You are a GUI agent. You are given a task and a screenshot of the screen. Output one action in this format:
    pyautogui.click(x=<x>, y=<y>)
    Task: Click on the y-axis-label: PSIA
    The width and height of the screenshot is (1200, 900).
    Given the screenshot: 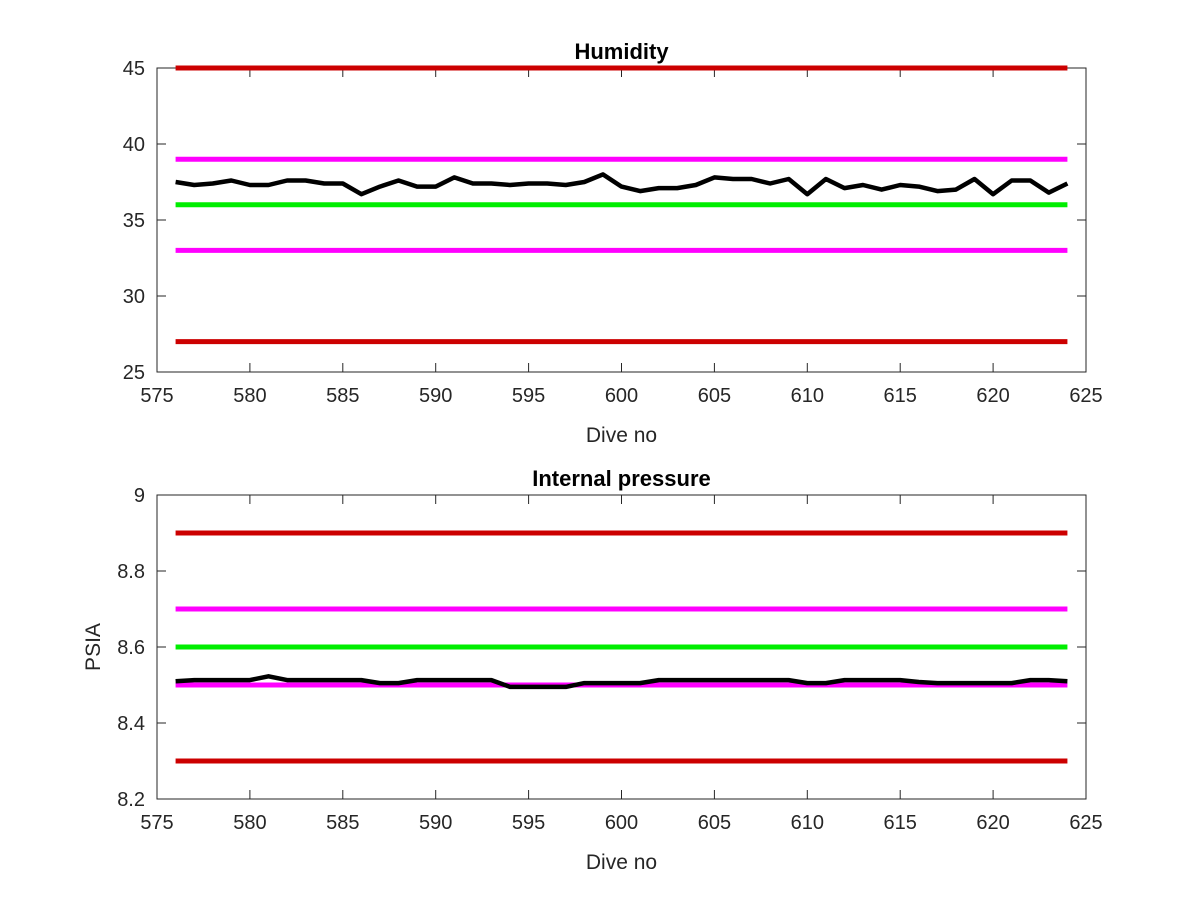 What is the action you would take?
    pyautogui.click(x=93, y=647)
    